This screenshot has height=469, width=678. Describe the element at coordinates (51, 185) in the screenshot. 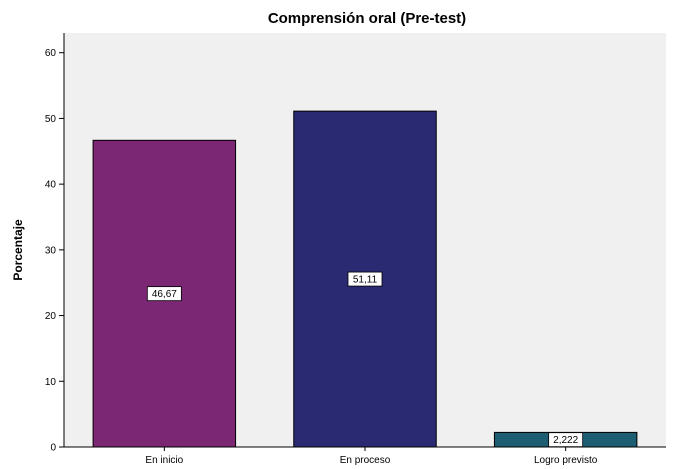

I see `y-tick-label: 40` at that location.